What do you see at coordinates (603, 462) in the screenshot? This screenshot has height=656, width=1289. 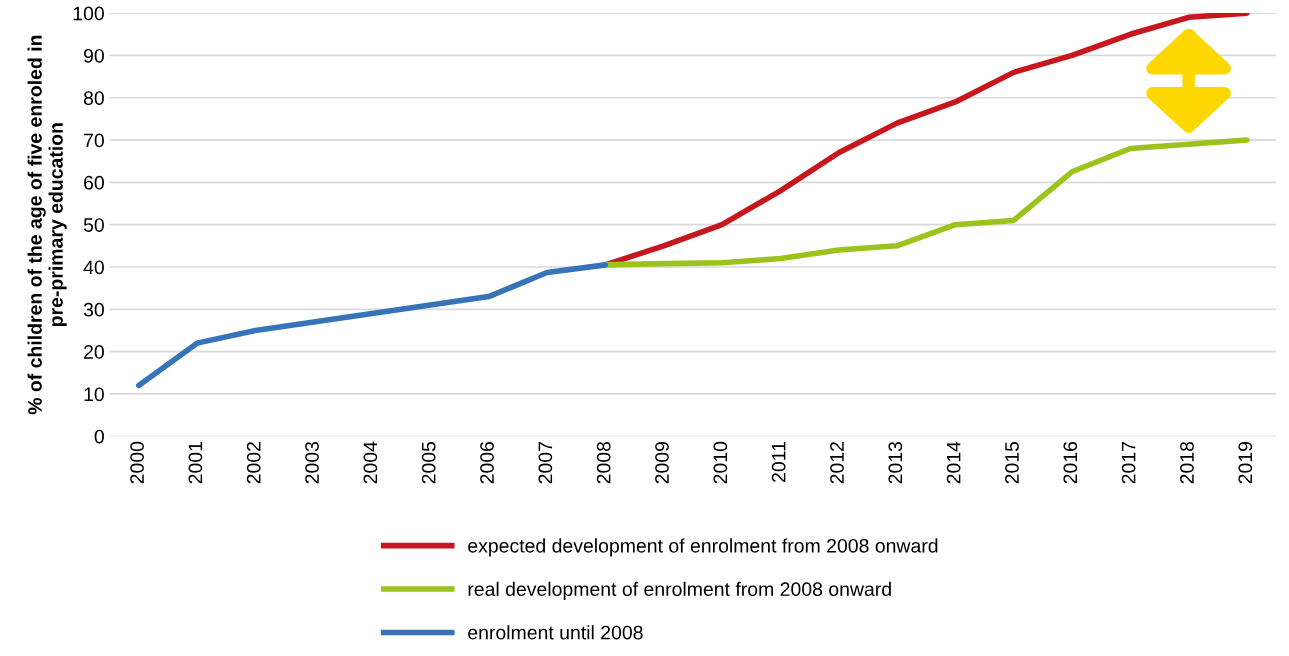 I see `x-tick-label: 2008` at bounding box center [603, 462].